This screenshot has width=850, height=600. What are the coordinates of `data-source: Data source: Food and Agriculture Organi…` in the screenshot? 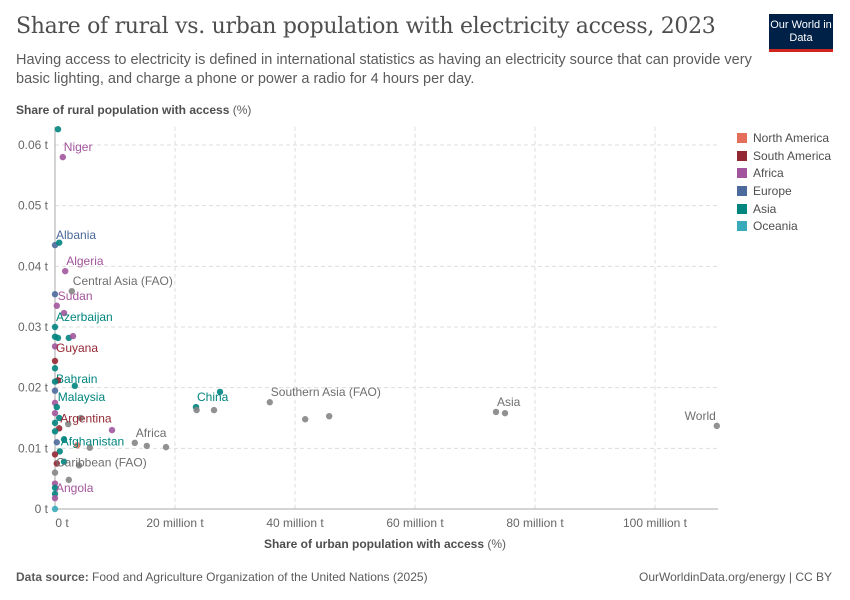 It's located at (222, 577).